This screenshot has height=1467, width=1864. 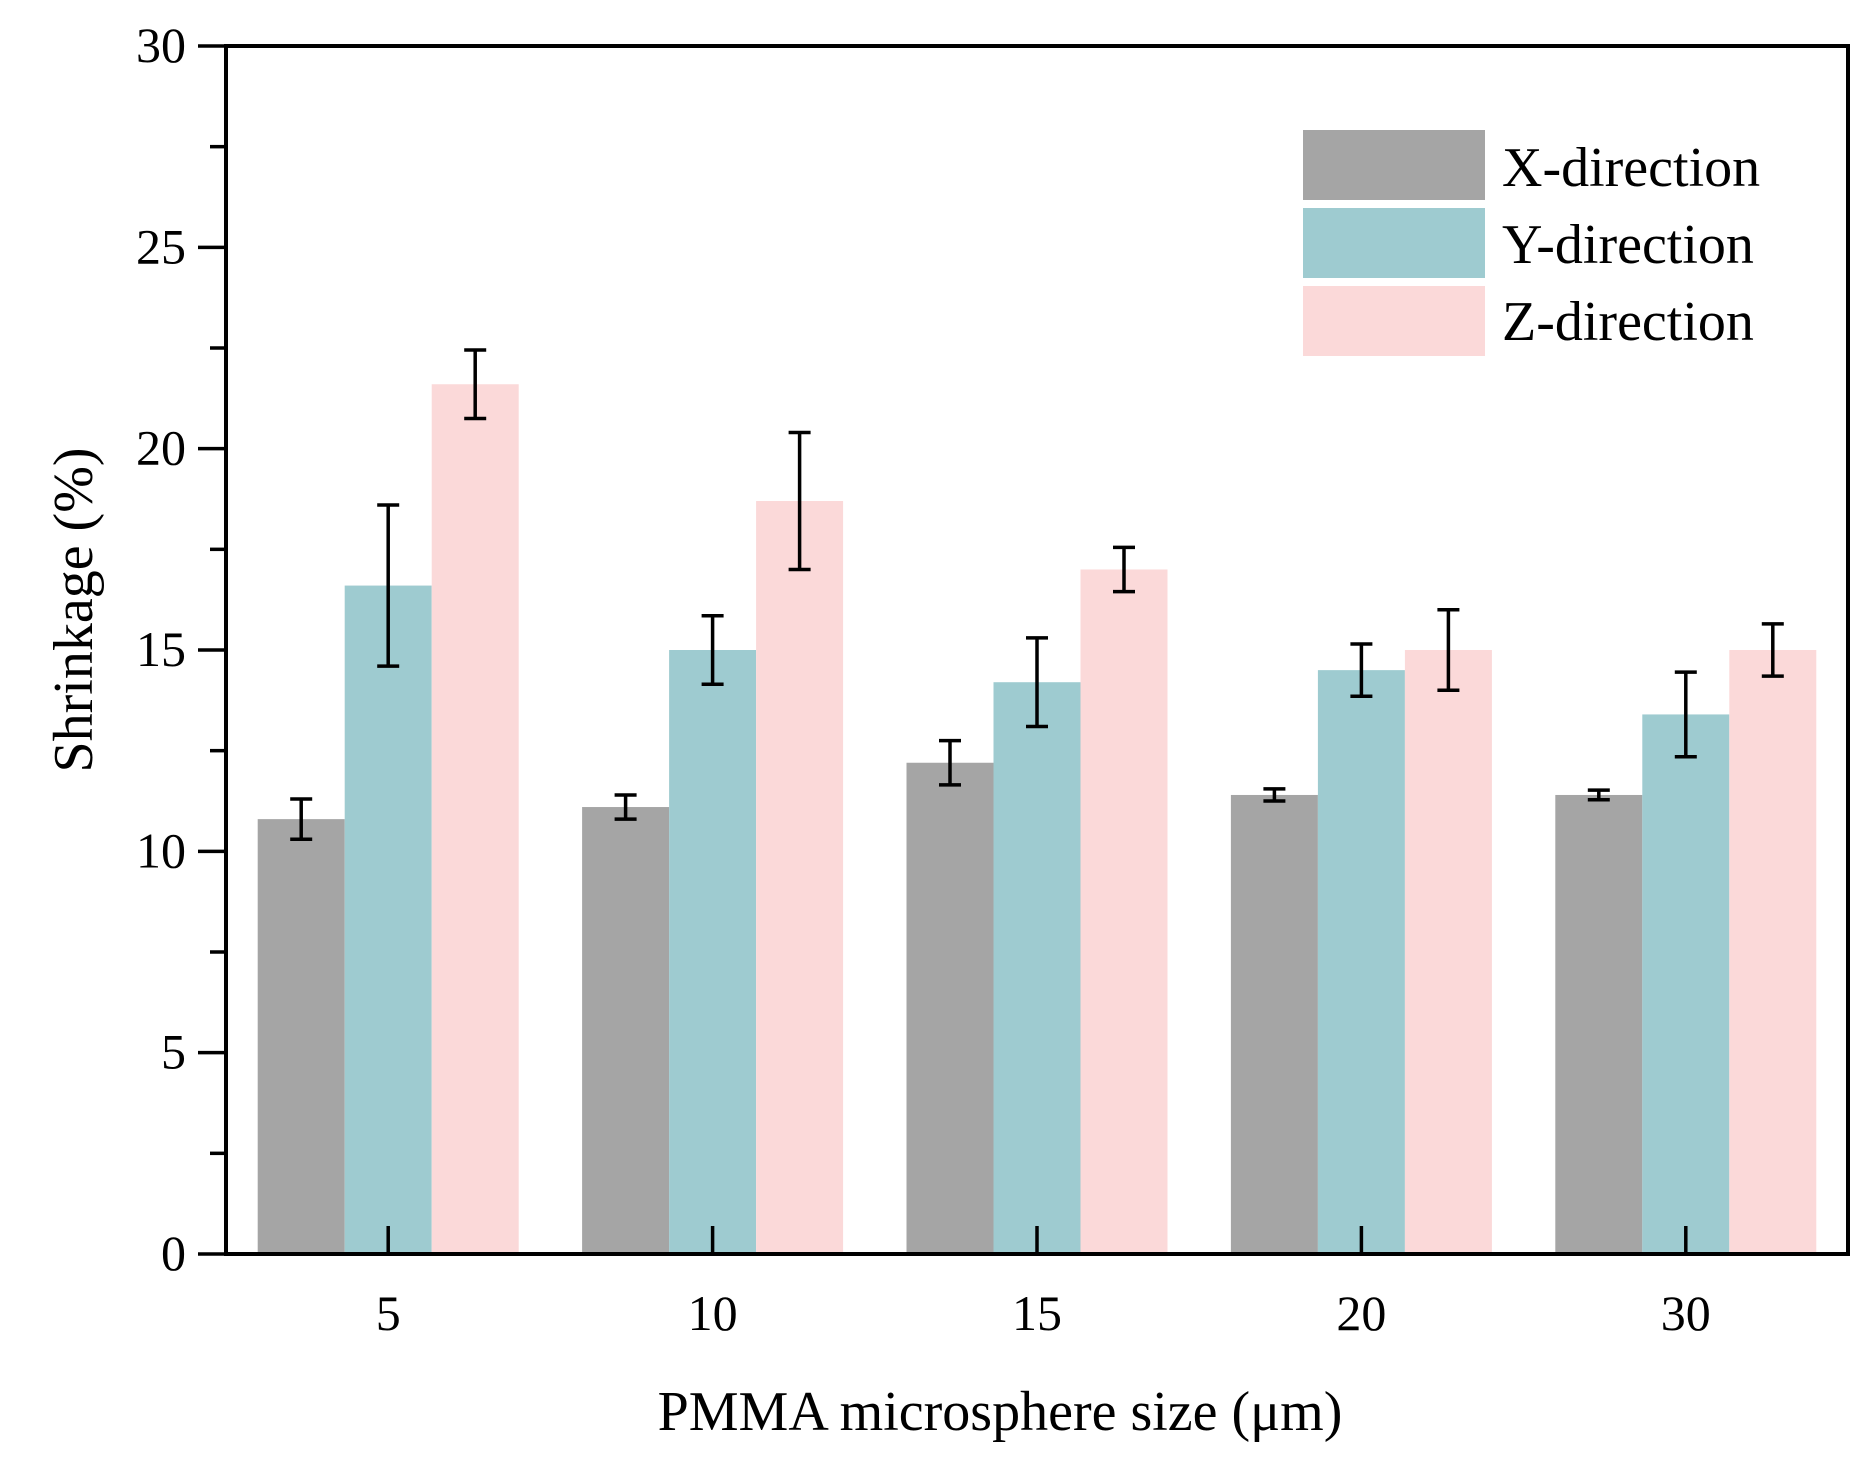 I want to click on legend: X-direction Y-direction Z-direction, so click(x=1531, y=243).